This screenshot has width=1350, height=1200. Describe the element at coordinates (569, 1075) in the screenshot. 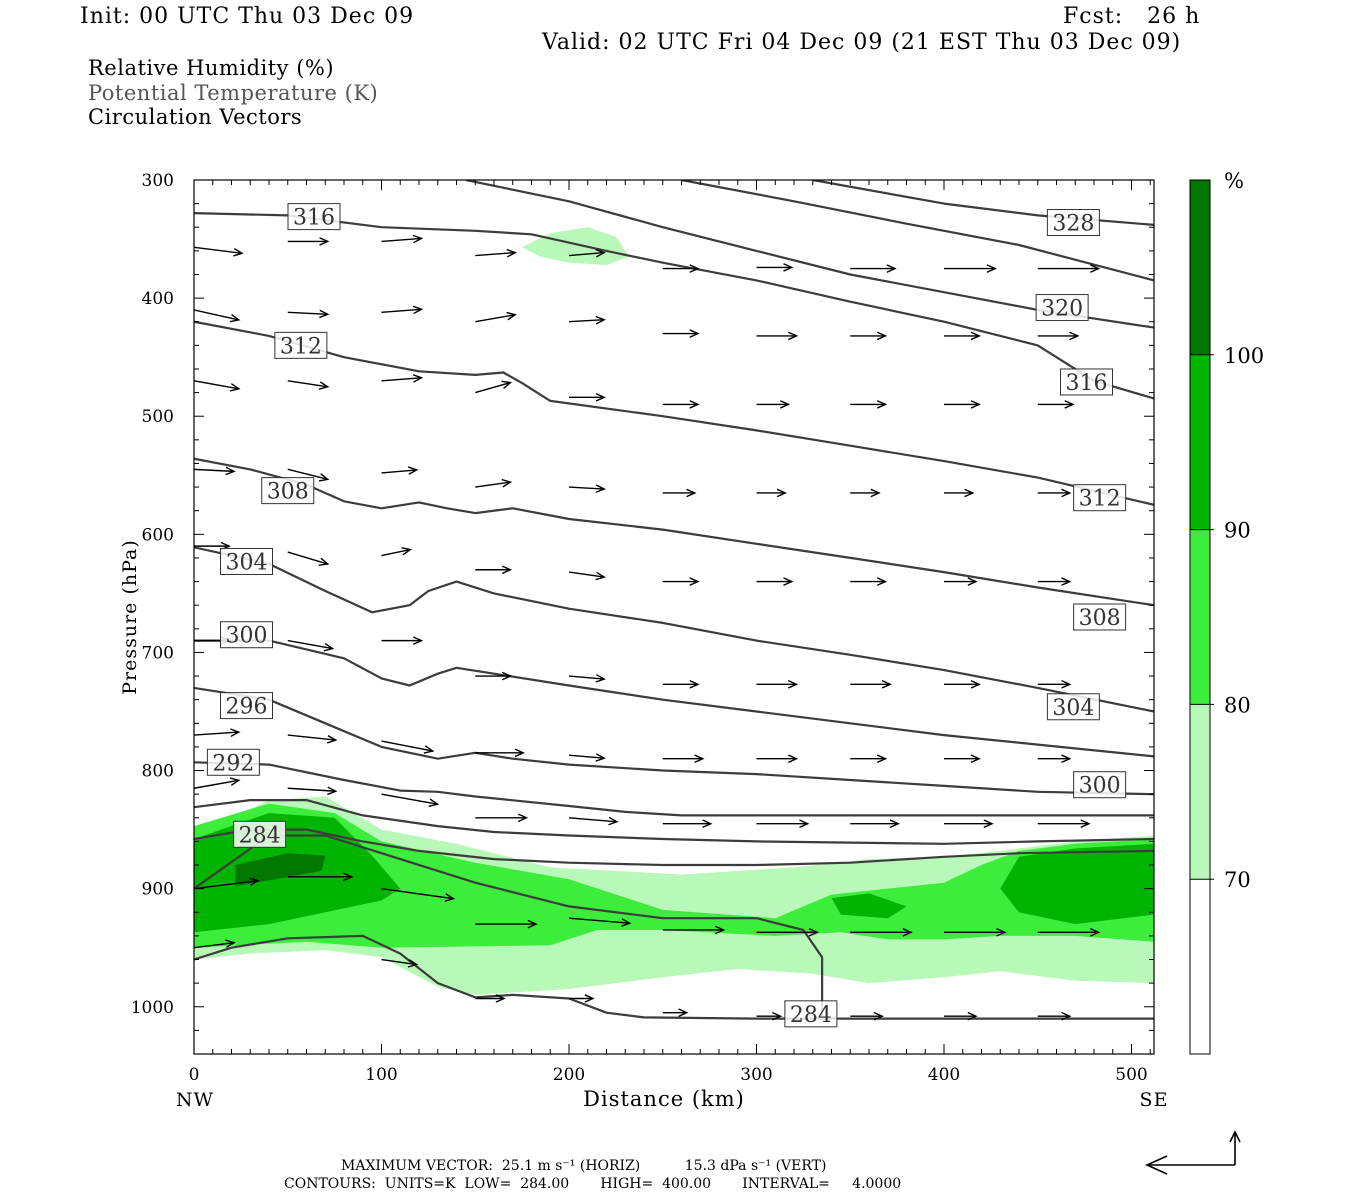

I see `x-tick-label: 200` at that location.